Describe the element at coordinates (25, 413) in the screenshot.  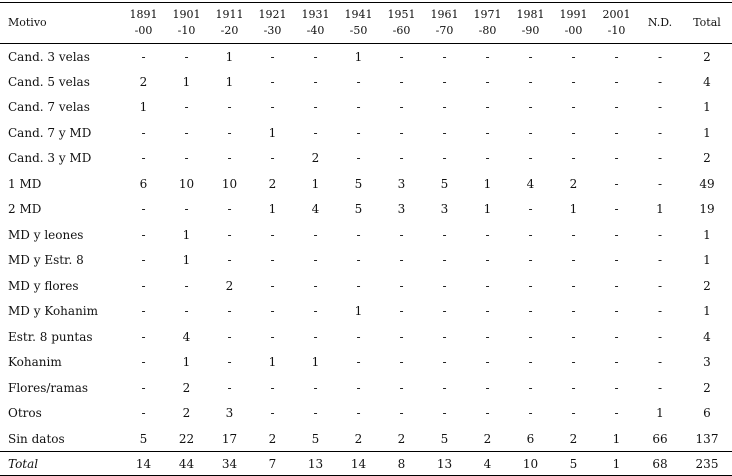
I see `label-cell: Otros` at that location.